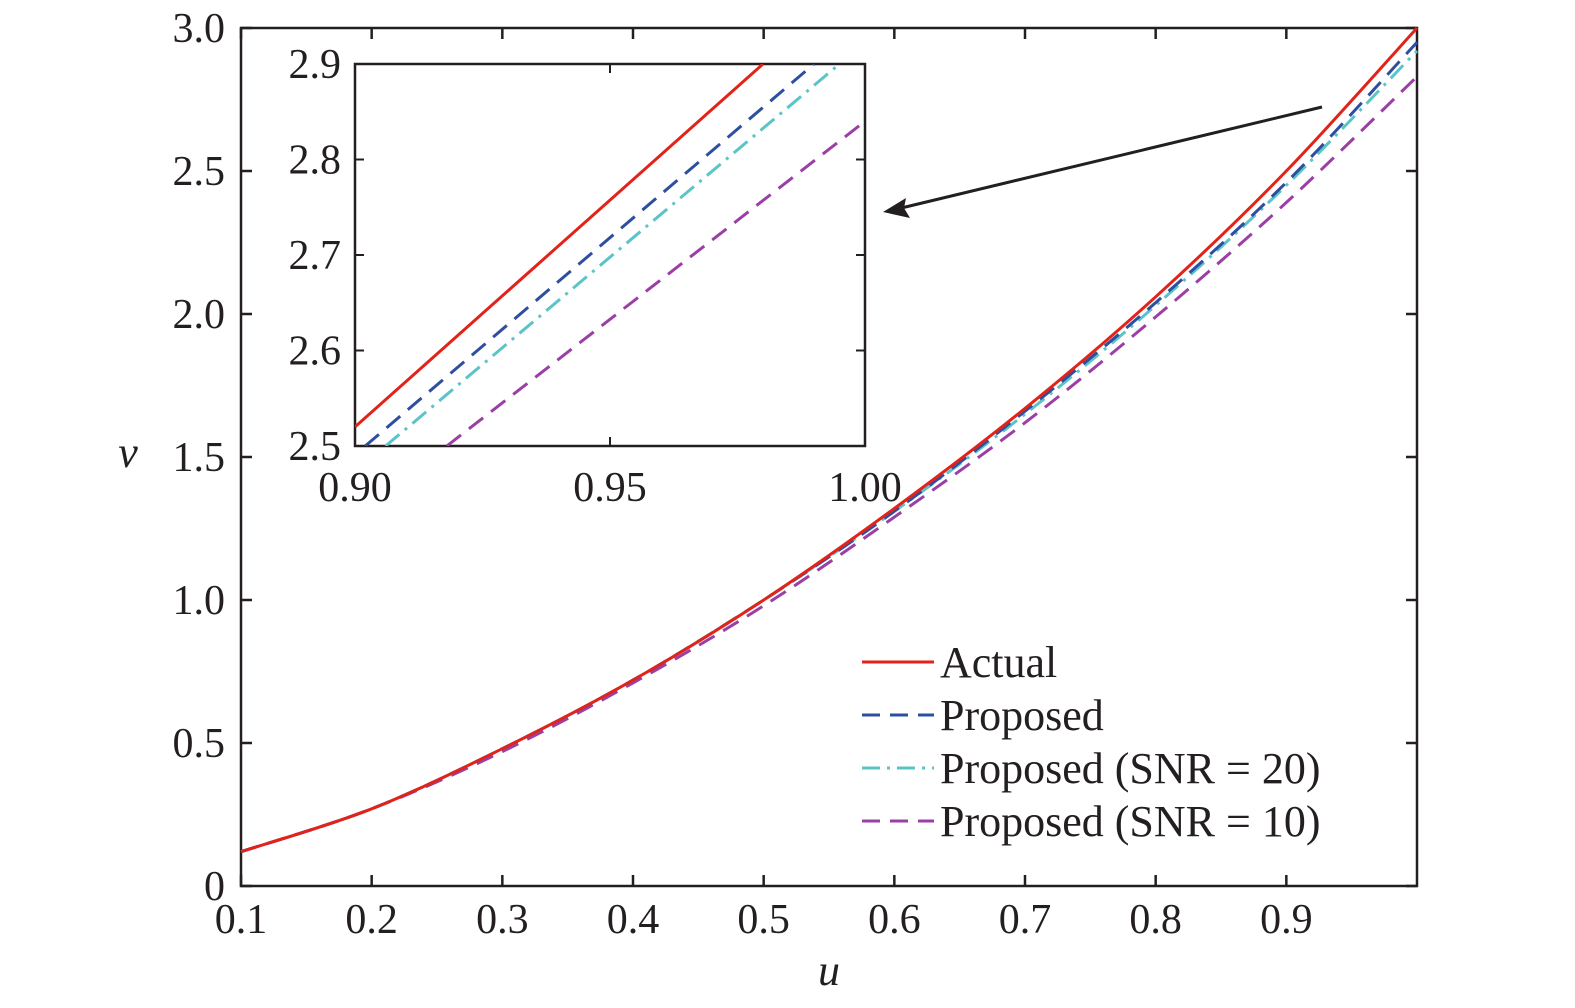 The image size is (1575, 1008). What do you see at coordinates (371, 920) in the screenshot?
I see `x-tick-label: 0.2` at bounding box center [371, 920].